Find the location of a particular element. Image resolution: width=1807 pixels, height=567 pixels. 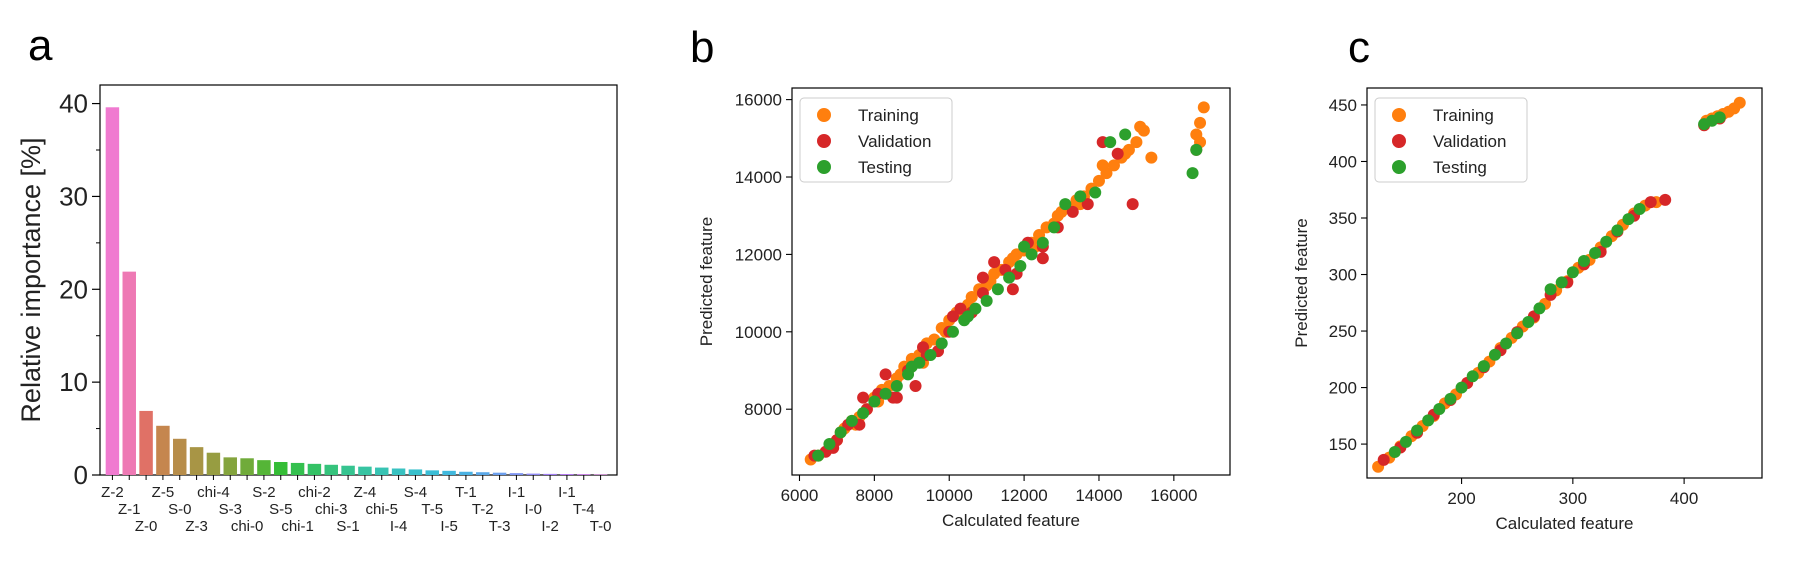

x-tick-label-a: I-2 is located at coordinates (550, 526).